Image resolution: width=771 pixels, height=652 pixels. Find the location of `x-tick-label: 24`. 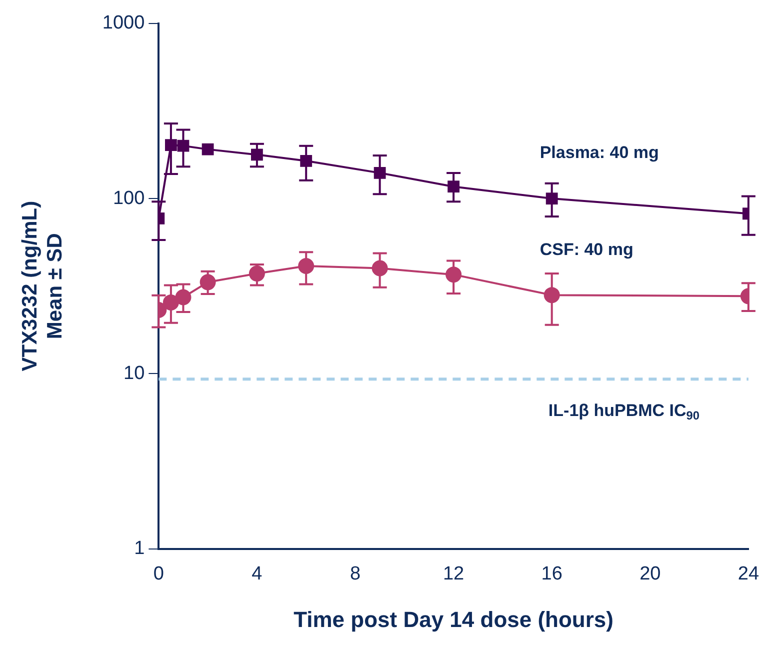

x-tick-label: 24 is located at coordinates (749, 573).